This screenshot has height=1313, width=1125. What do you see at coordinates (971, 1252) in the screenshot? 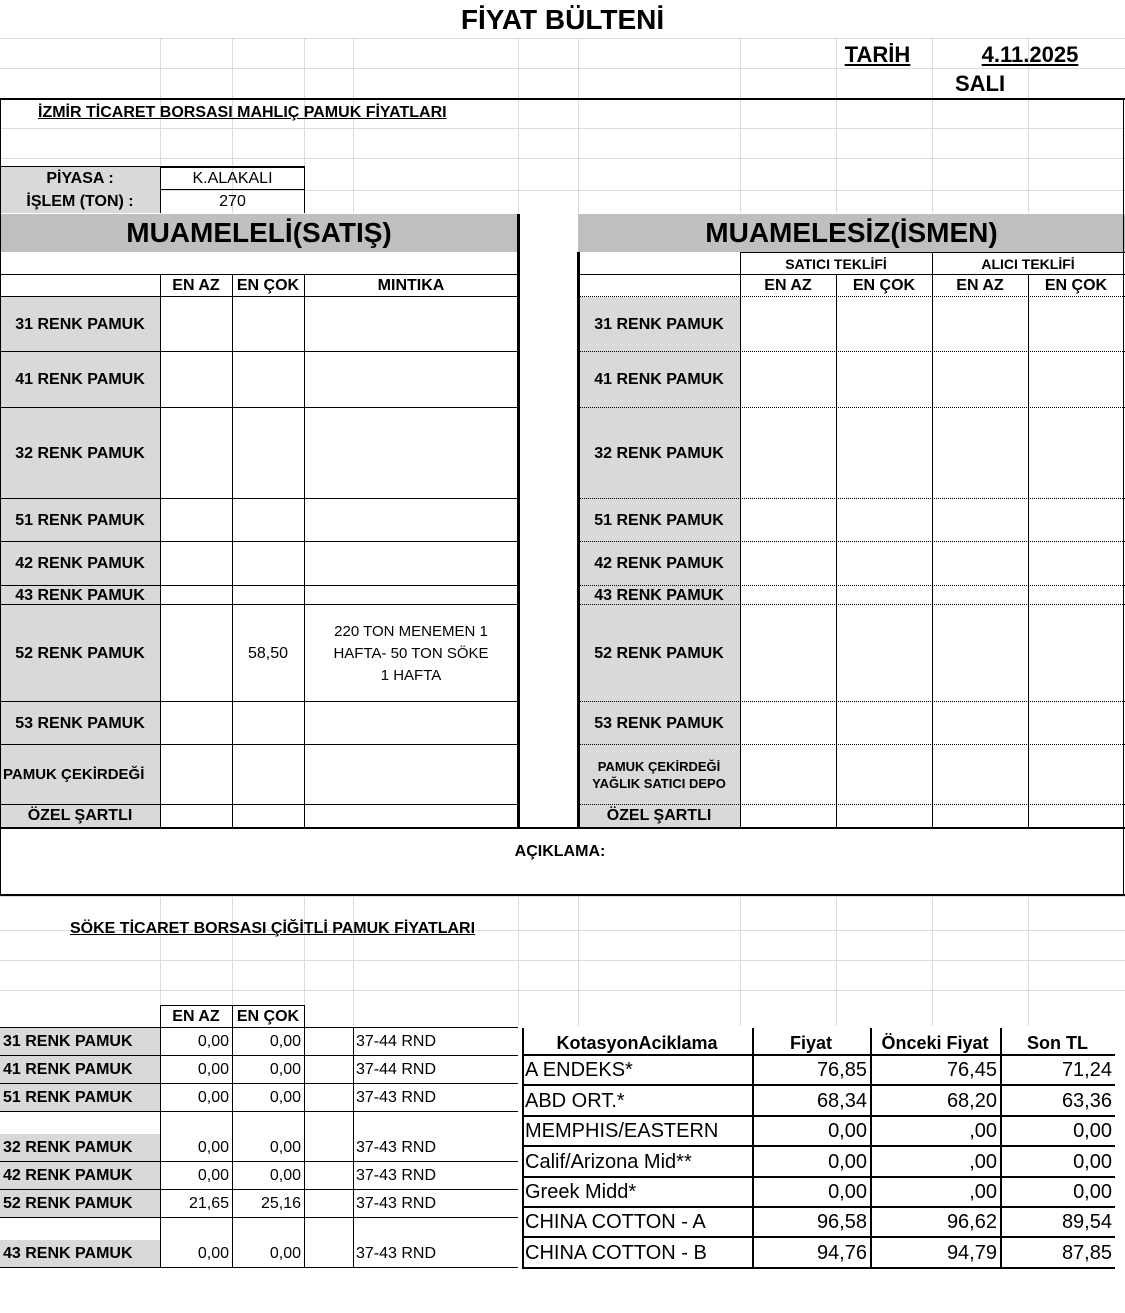
I see `kotasyon-value: 94,79` at bounding box center [971, 1252].